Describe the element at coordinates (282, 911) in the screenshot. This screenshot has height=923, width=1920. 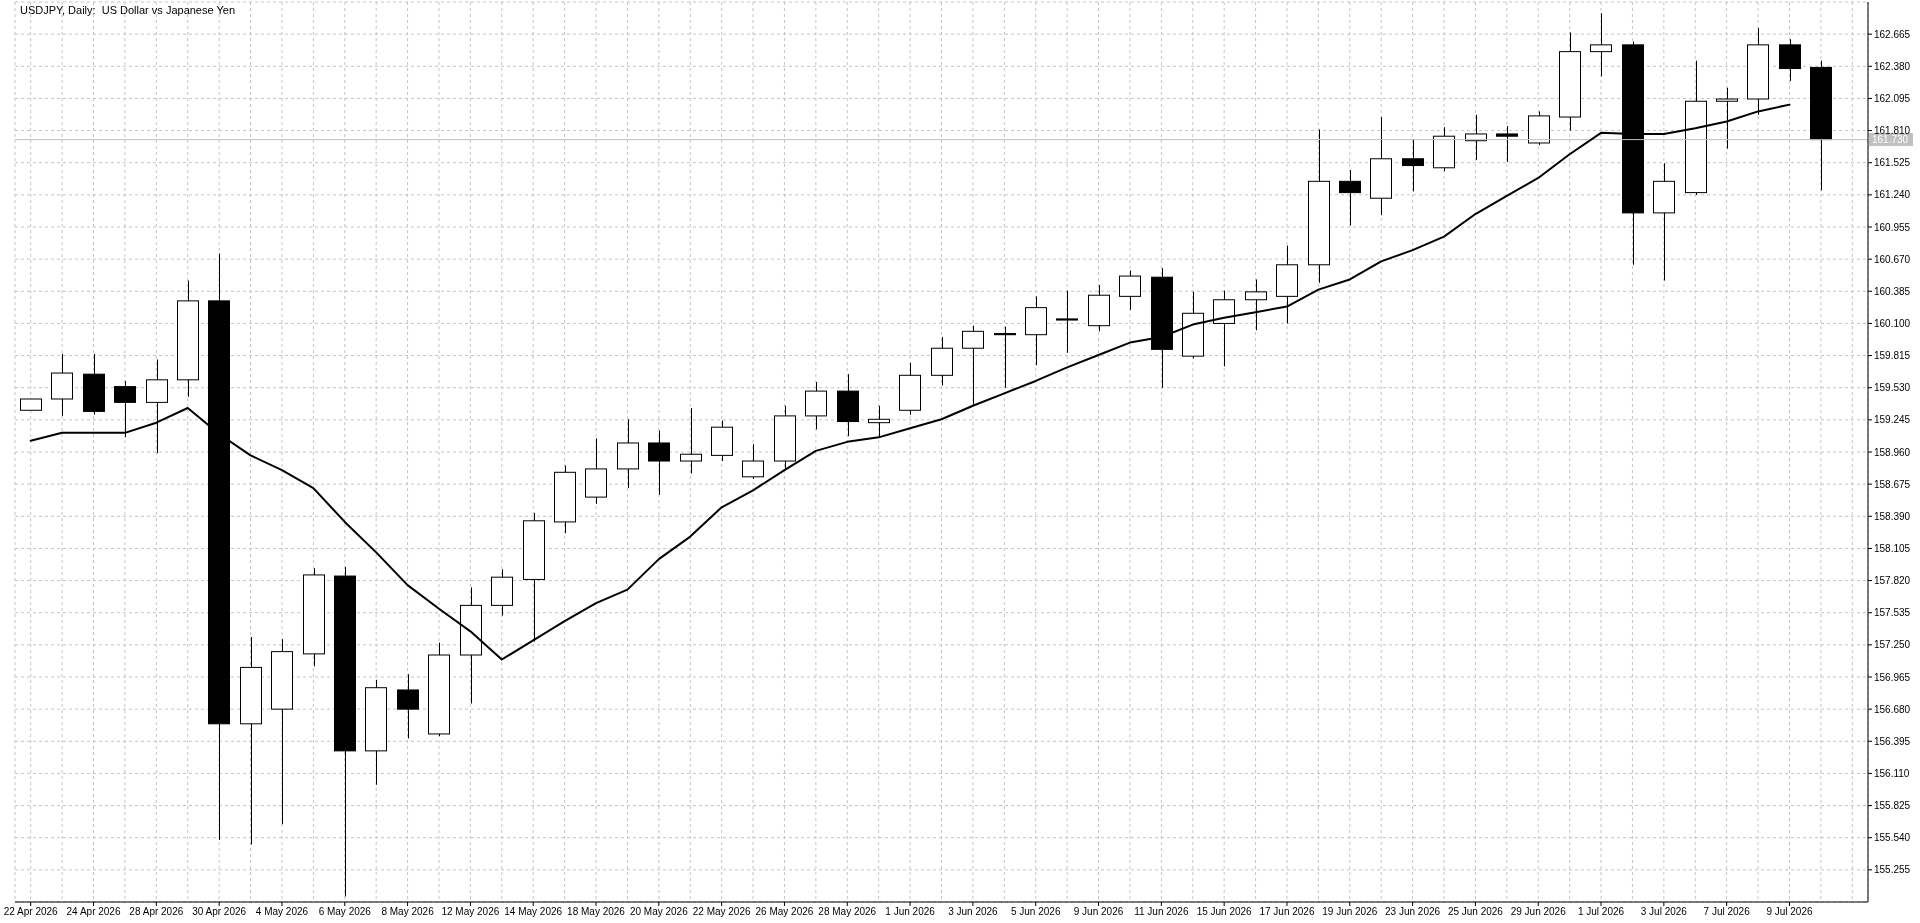
I see `x-tick-label: 4 May 2026` at that location.